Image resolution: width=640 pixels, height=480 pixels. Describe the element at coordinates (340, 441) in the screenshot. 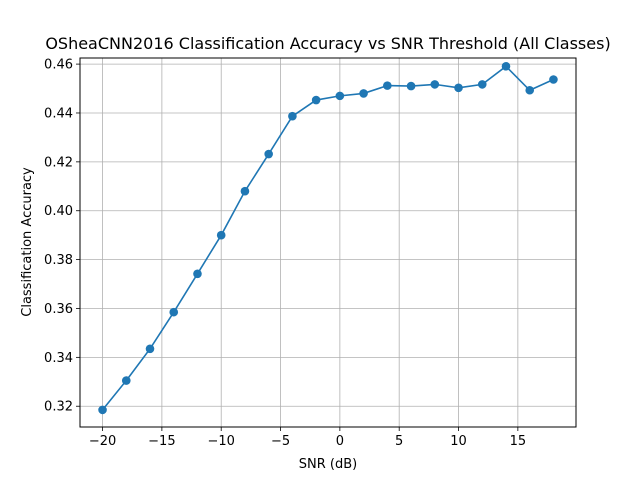

I see `x-tick-label: 0` at that location.